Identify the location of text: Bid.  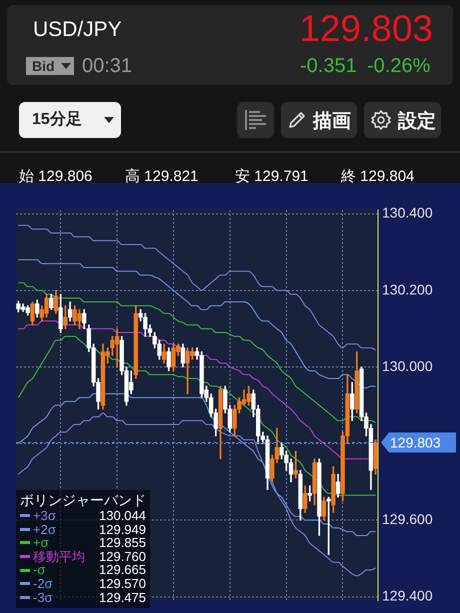
(50, 66).